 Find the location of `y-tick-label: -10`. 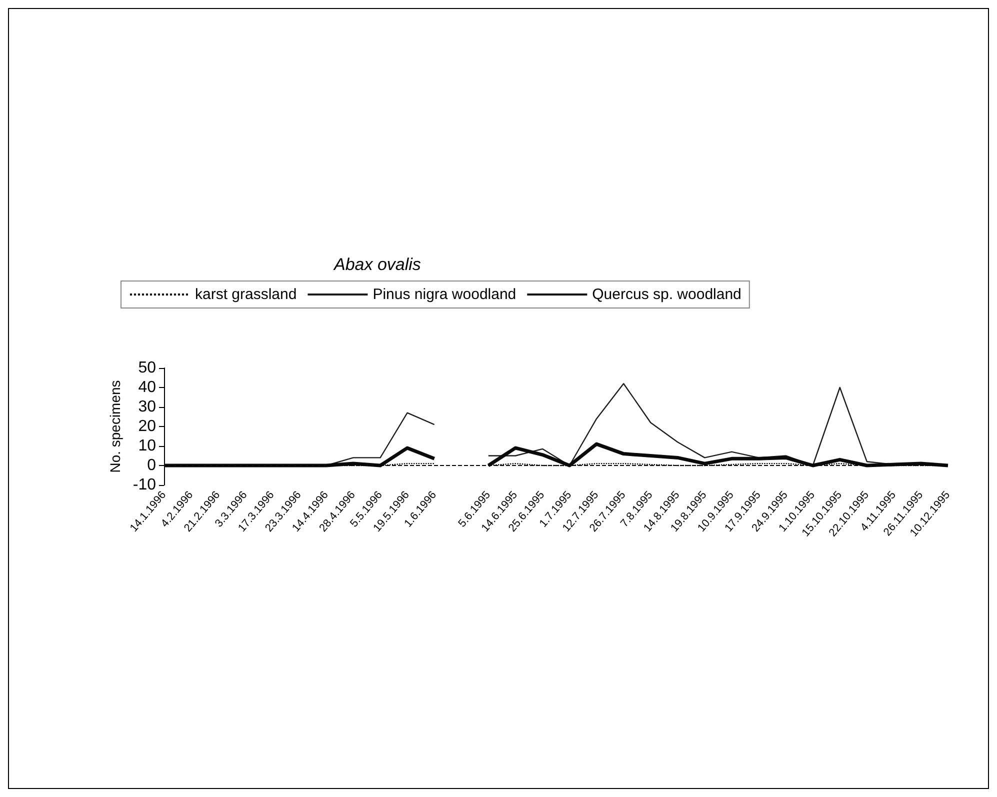

y-tick-label: -10 is located at coordinates (144, 485).